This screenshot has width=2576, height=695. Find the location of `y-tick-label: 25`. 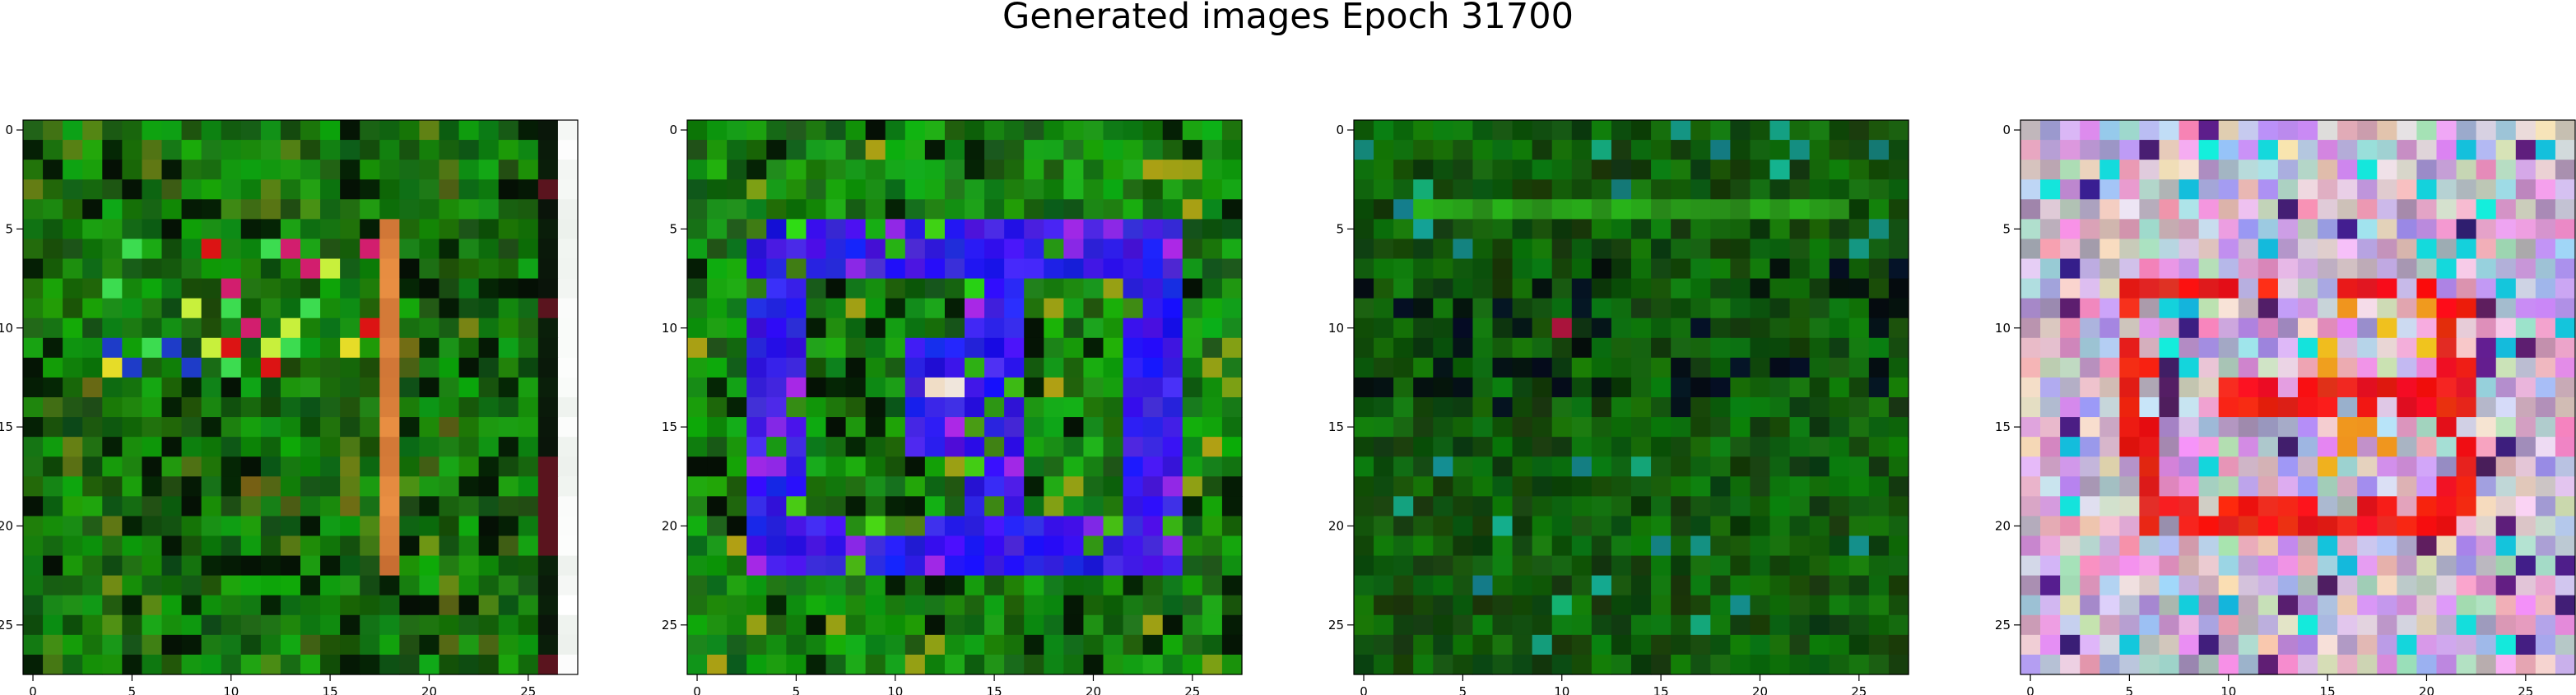

y-tick-label: 25 is located at coordinates (2003, 625).